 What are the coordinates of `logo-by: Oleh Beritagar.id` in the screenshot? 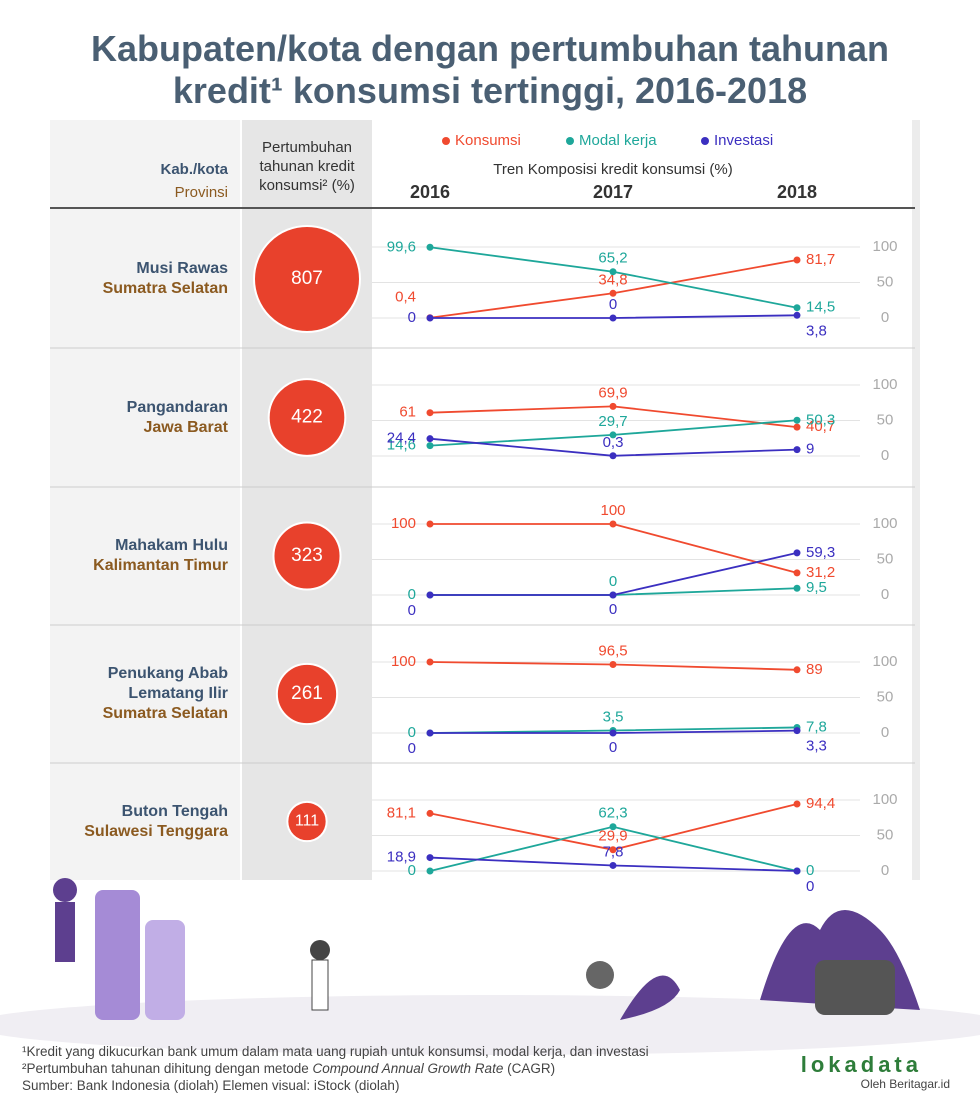 It's located at (905, 1084).